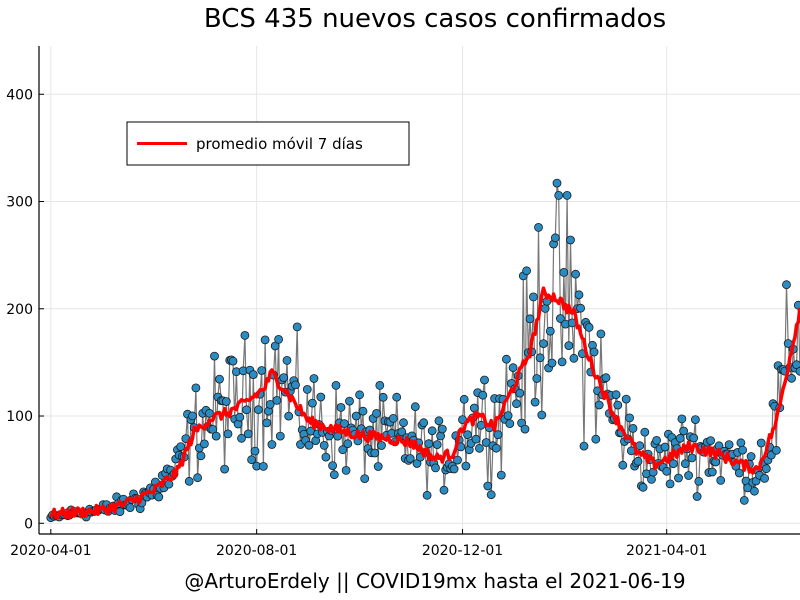  I want to click on legend: promedio móvil 7 días, so click(268, 143).